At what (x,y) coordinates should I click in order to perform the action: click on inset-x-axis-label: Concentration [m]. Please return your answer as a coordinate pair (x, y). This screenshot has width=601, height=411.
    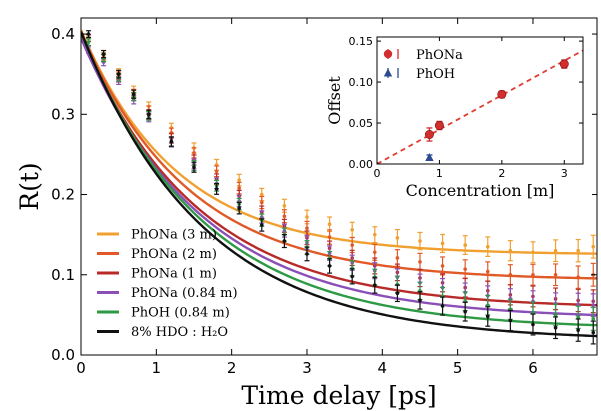
    Looking at the image, I should click on (480, 190).